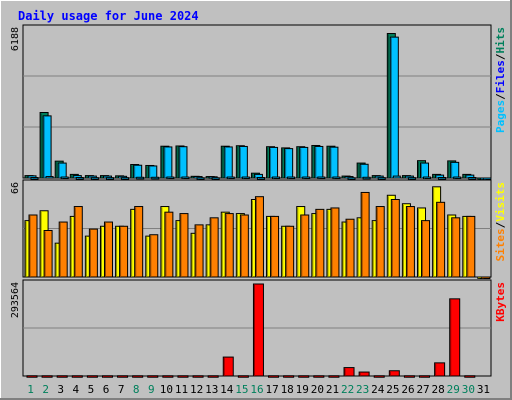 Image resolution: width=512 pixels, height=400 pixels. Describe the element at coordinates (30, 389) in the screenshot. I see `x-tick-label: 1` at that location.